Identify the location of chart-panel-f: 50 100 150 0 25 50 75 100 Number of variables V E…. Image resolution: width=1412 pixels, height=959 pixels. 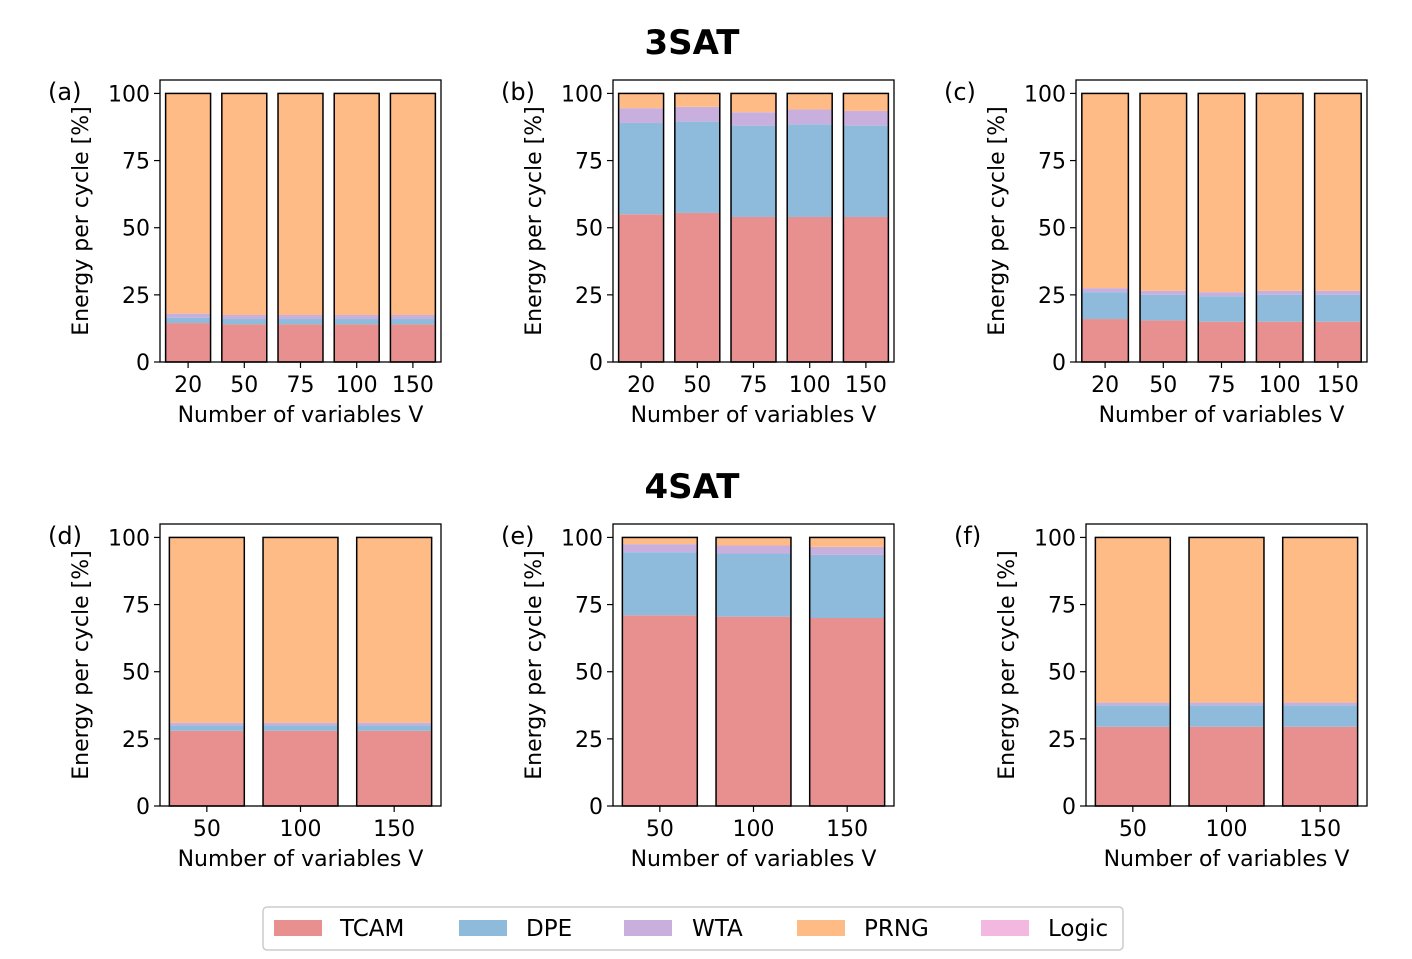
(1161, 697).